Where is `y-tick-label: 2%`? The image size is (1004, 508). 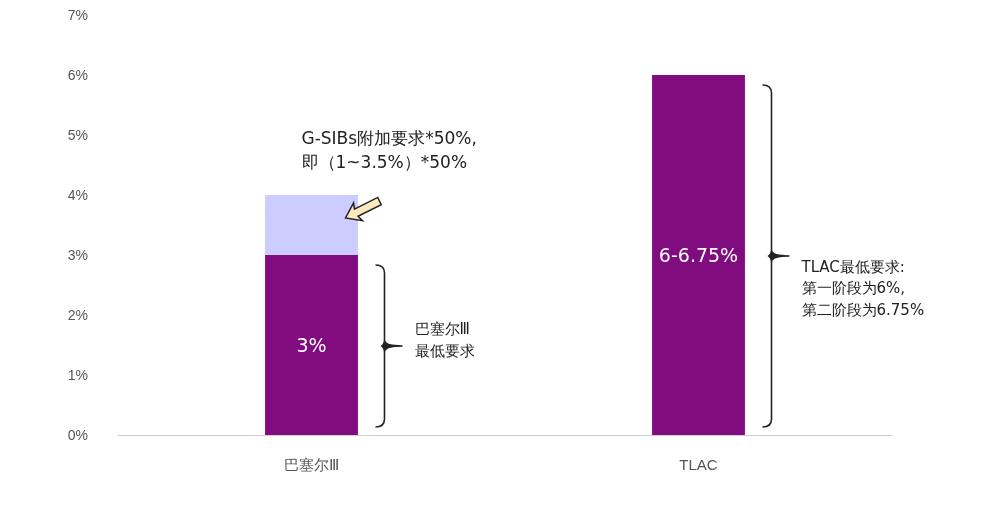 y-tick-label: 2% is located at coordinates (77, 315).